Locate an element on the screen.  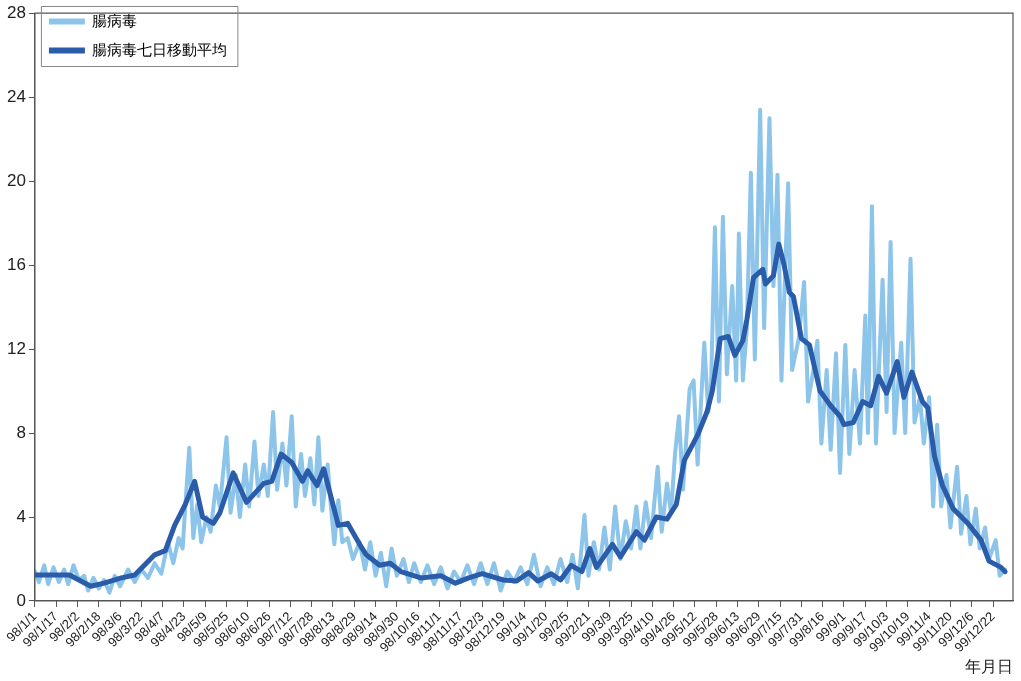
y-tick-label: 16 is located at coordinates (16, 264).